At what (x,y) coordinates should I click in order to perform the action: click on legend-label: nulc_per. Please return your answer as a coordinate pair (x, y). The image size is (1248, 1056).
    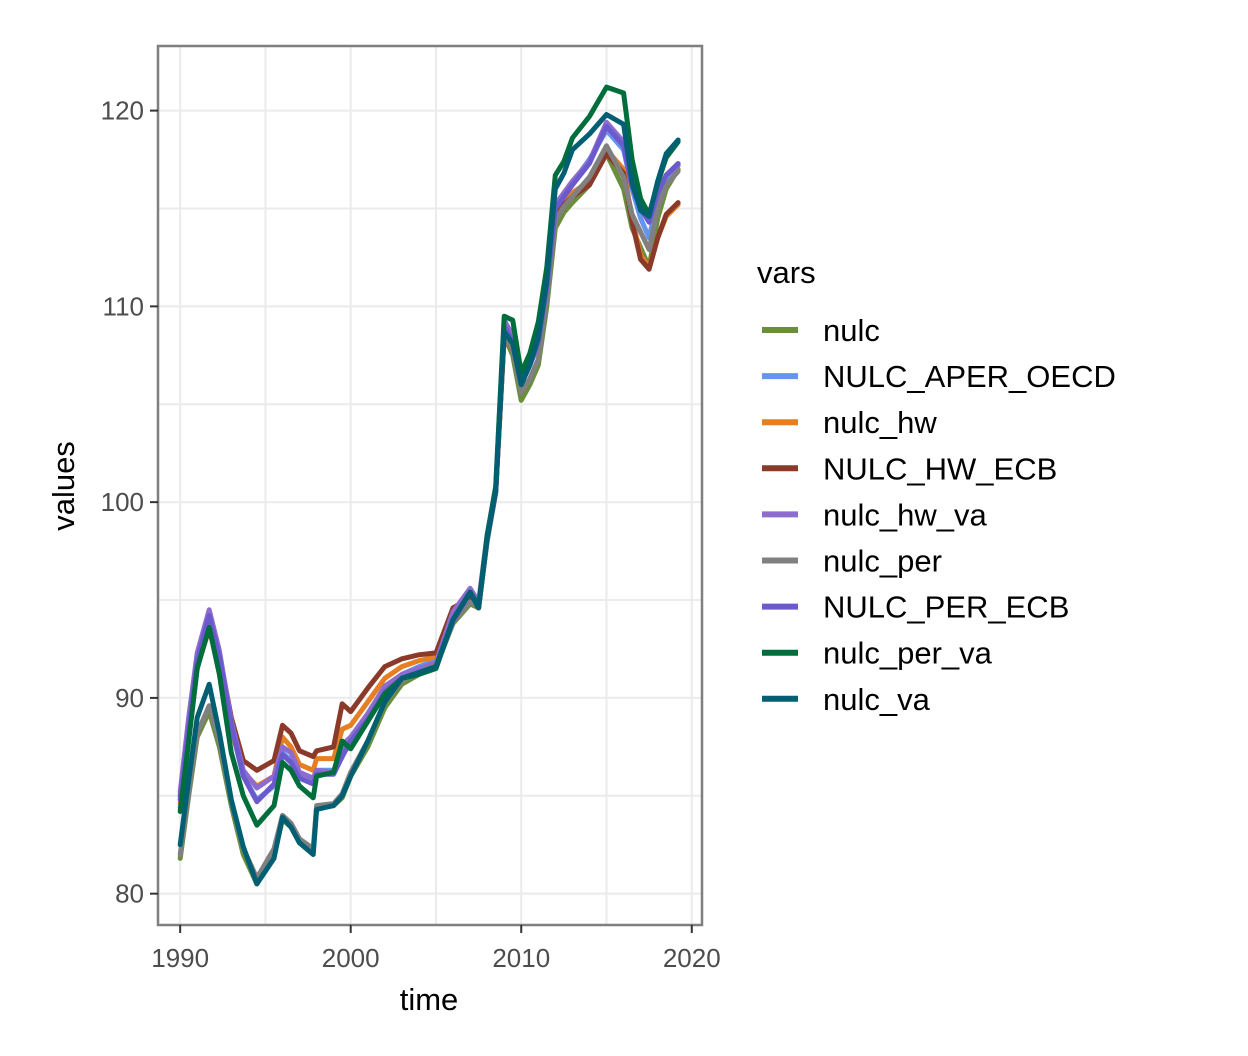
    Looking at the image, I should click on (882, 561).